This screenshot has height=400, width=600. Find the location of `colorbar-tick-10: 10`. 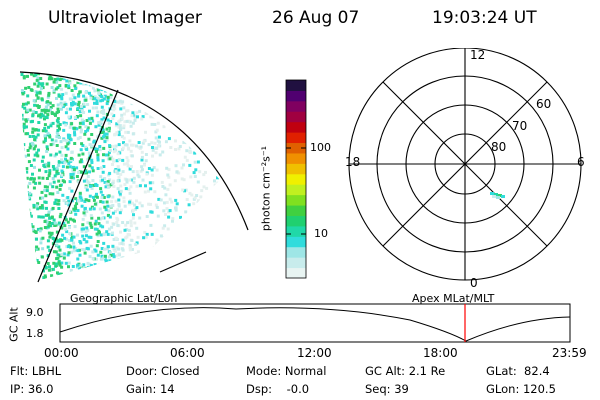

colorbar-tick-10: 10 is located at coordinates (321, 233).